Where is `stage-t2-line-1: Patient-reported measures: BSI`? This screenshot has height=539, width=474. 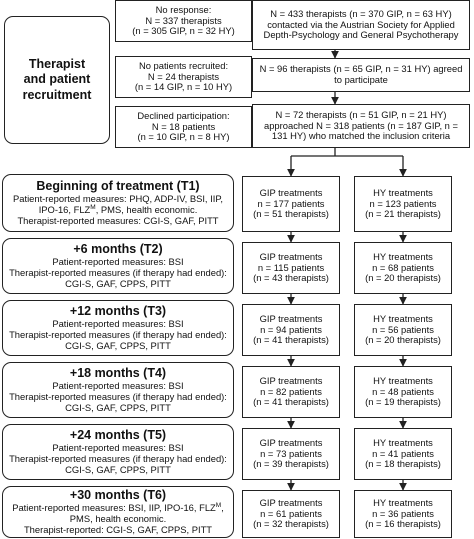
stage-t2-line-1: Patient-reported measures: BSI is located at coordinates (118, 262).